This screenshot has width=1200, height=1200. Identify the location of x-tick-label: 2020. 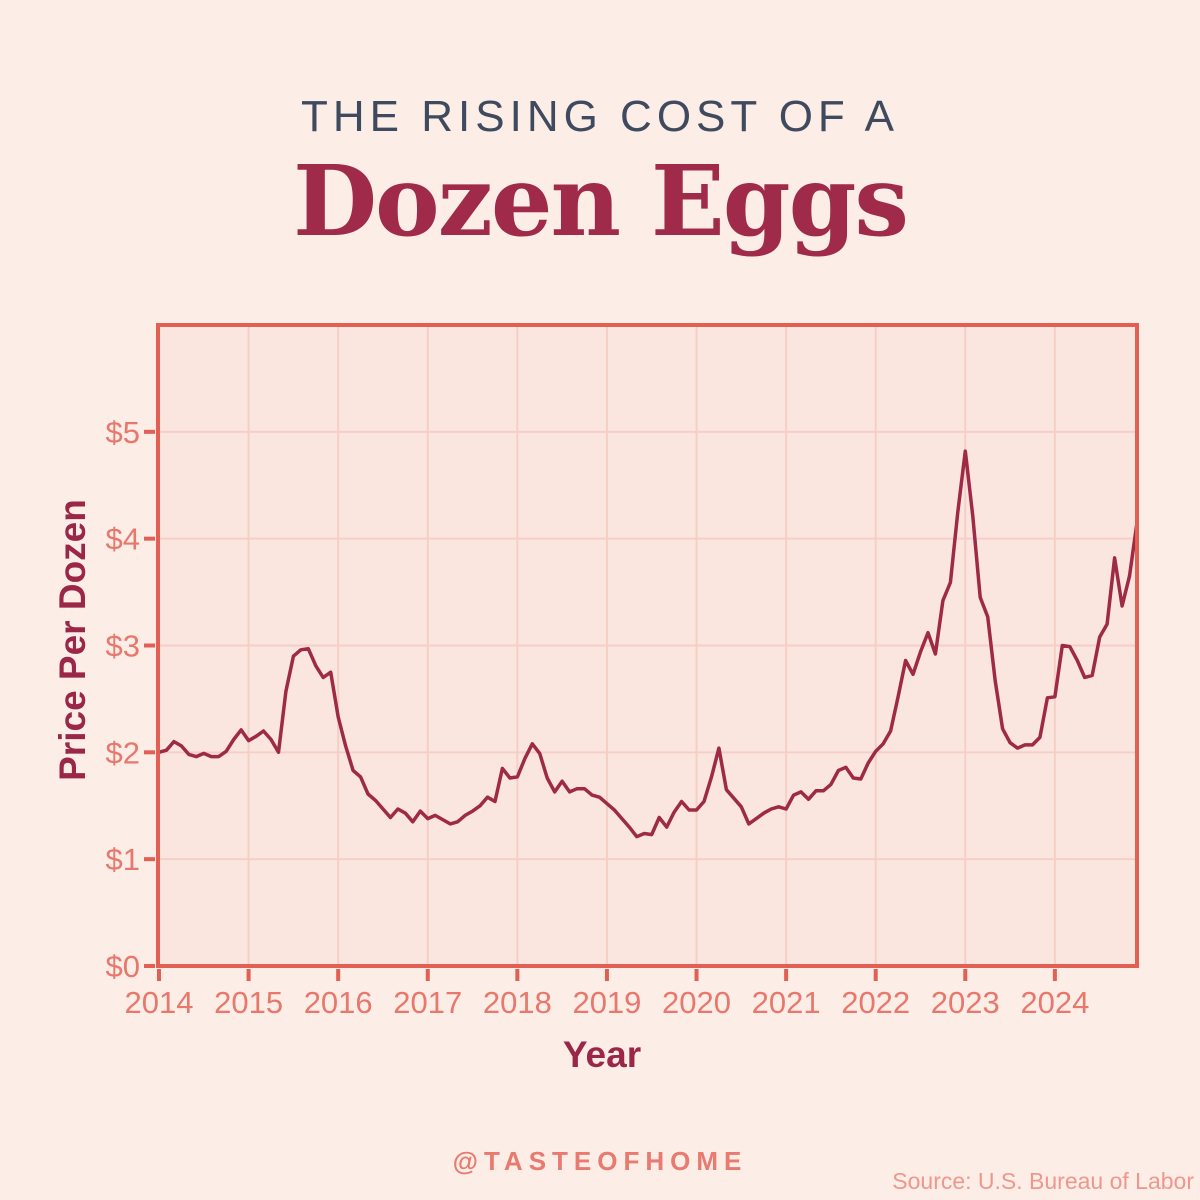
(696, 1002).